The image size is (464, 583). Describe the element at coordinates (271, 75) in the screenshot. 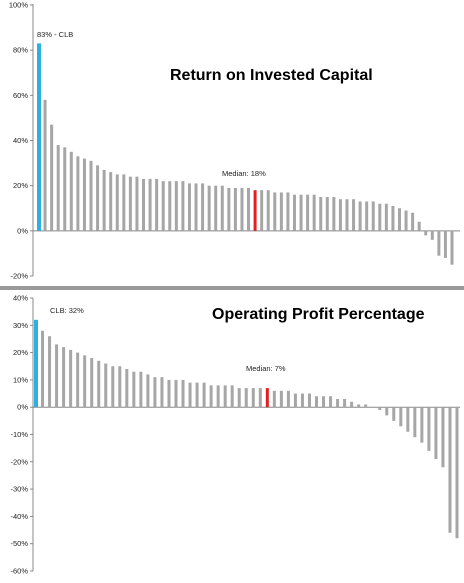

I see `roic-chart-title: Return on Invested Capital` at that location.